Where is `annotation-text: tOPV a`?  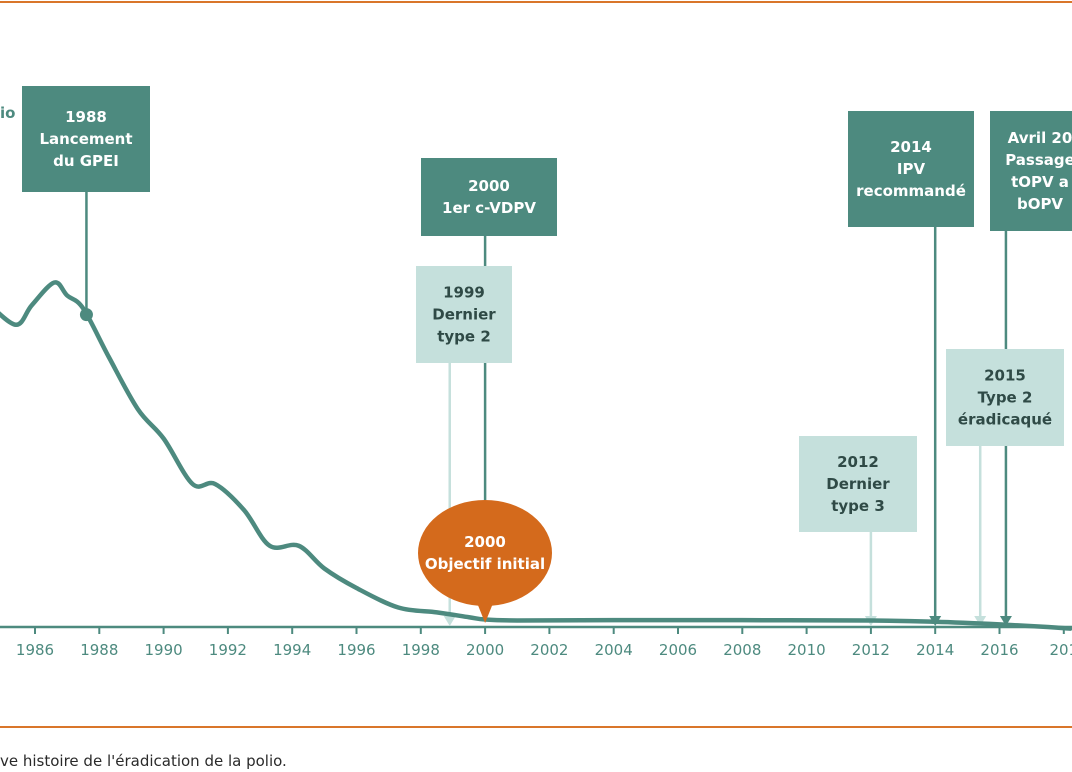 annotation-text: tOPV a is located at coordinates (1040, 182).